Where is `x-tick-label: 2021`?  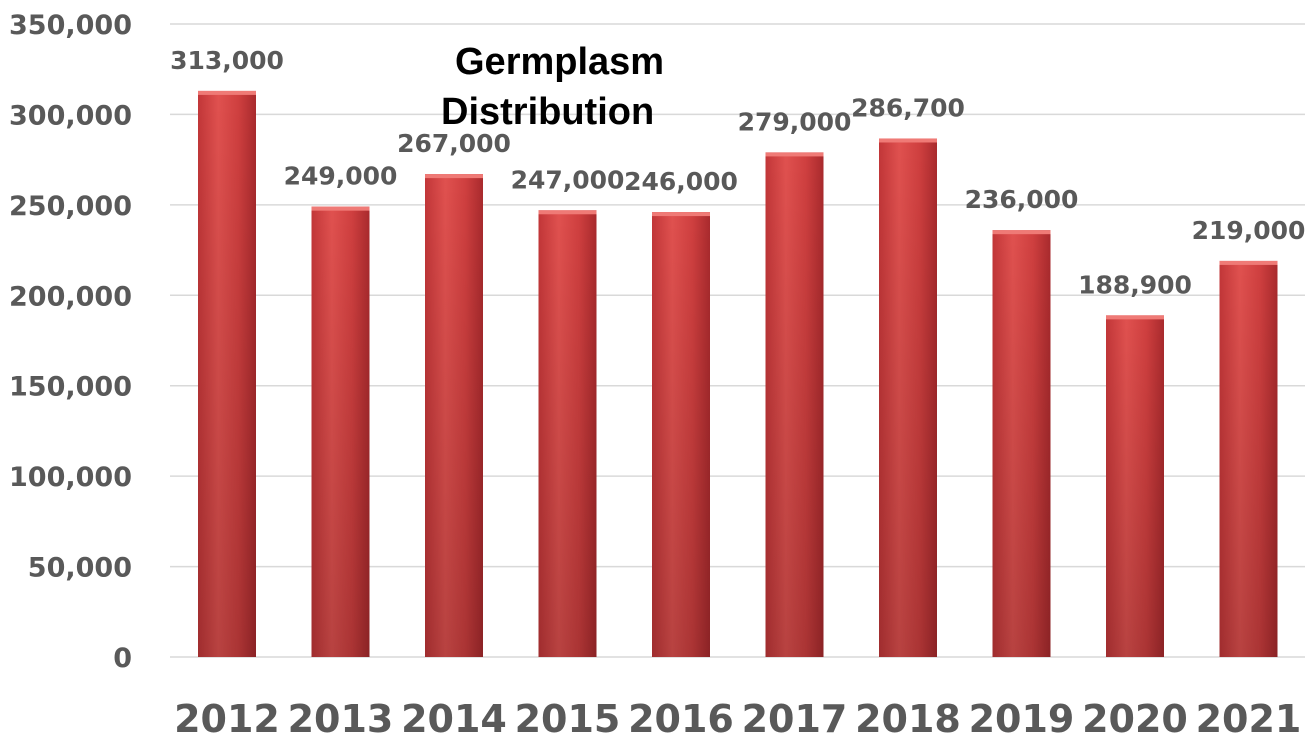 x-tick-label: 2021 is located at coordinates (1249, 717).